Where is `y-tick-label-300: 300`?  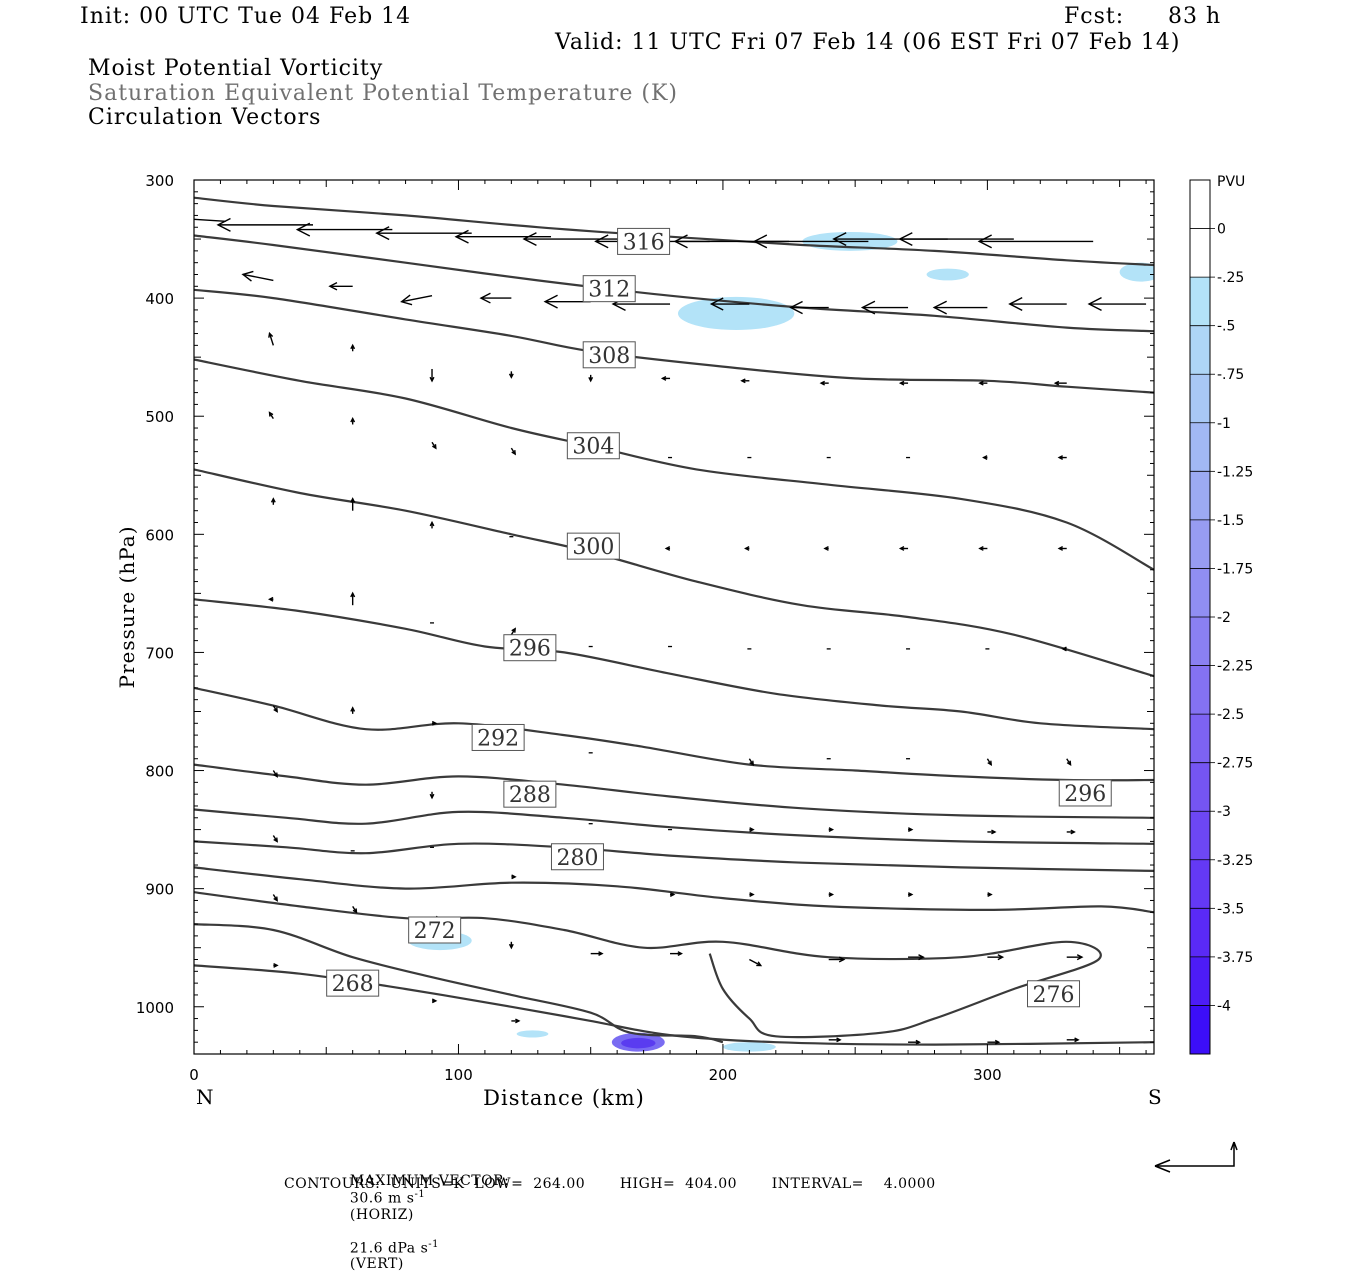
y-tick-label-300: 300 is located at coordinates (159, 181).